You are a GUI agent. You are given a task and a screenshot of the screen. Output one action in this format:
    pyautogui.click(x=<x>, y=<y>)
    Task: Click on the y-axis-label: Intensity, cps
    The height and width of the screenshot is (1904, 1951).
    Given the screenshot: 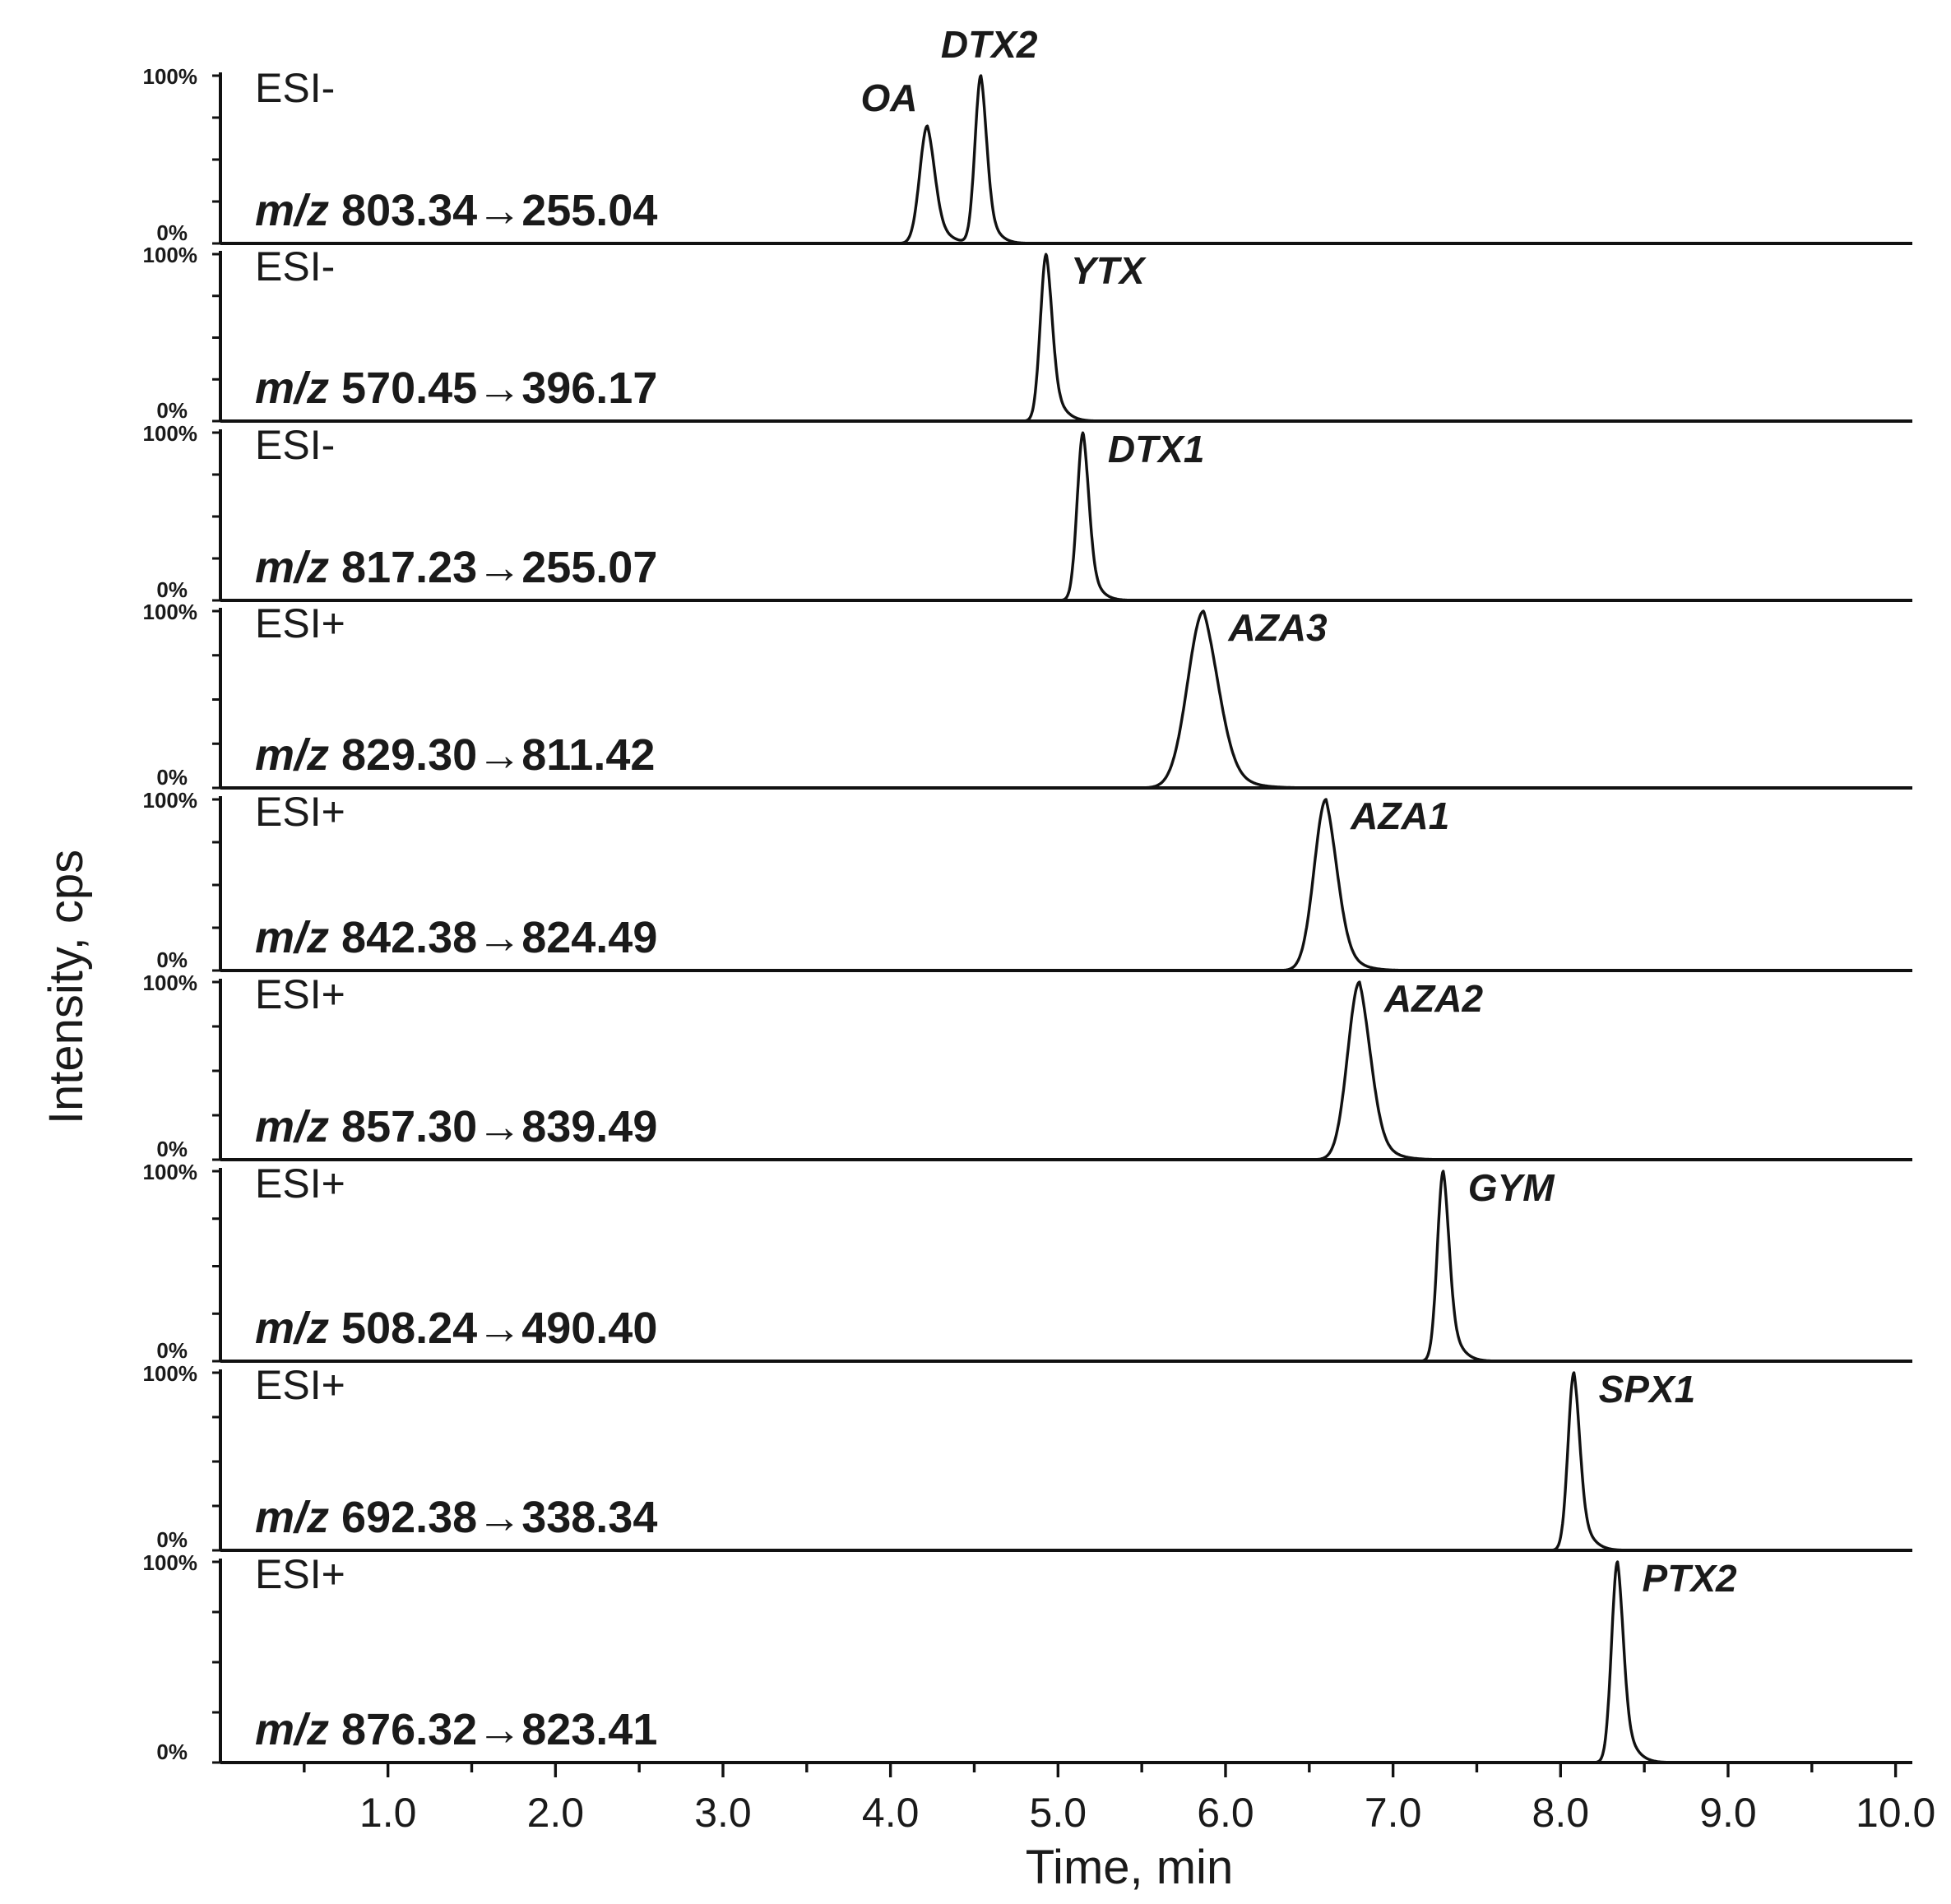 What is the action you would take?
    pyautogui.click(x=66, y=987)
    